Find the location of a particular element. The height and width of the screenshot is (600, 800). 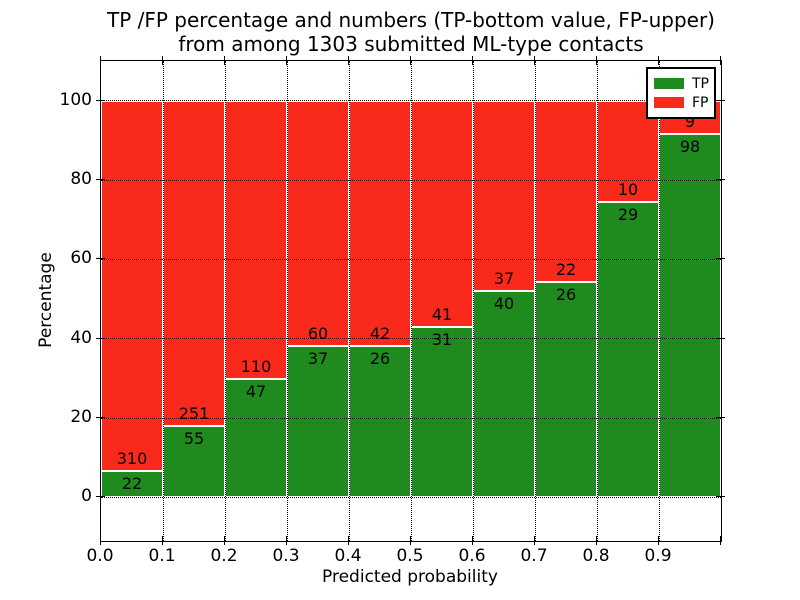

tp-count-label: 47 is located at coordinates (256, 391).